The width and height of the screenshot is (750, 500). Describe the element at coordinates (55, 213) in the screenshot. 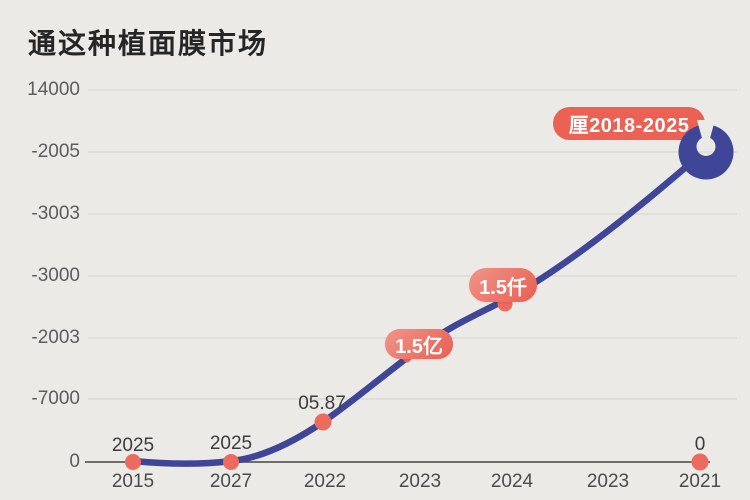

I see `y-tick-label: -3003` at that location.